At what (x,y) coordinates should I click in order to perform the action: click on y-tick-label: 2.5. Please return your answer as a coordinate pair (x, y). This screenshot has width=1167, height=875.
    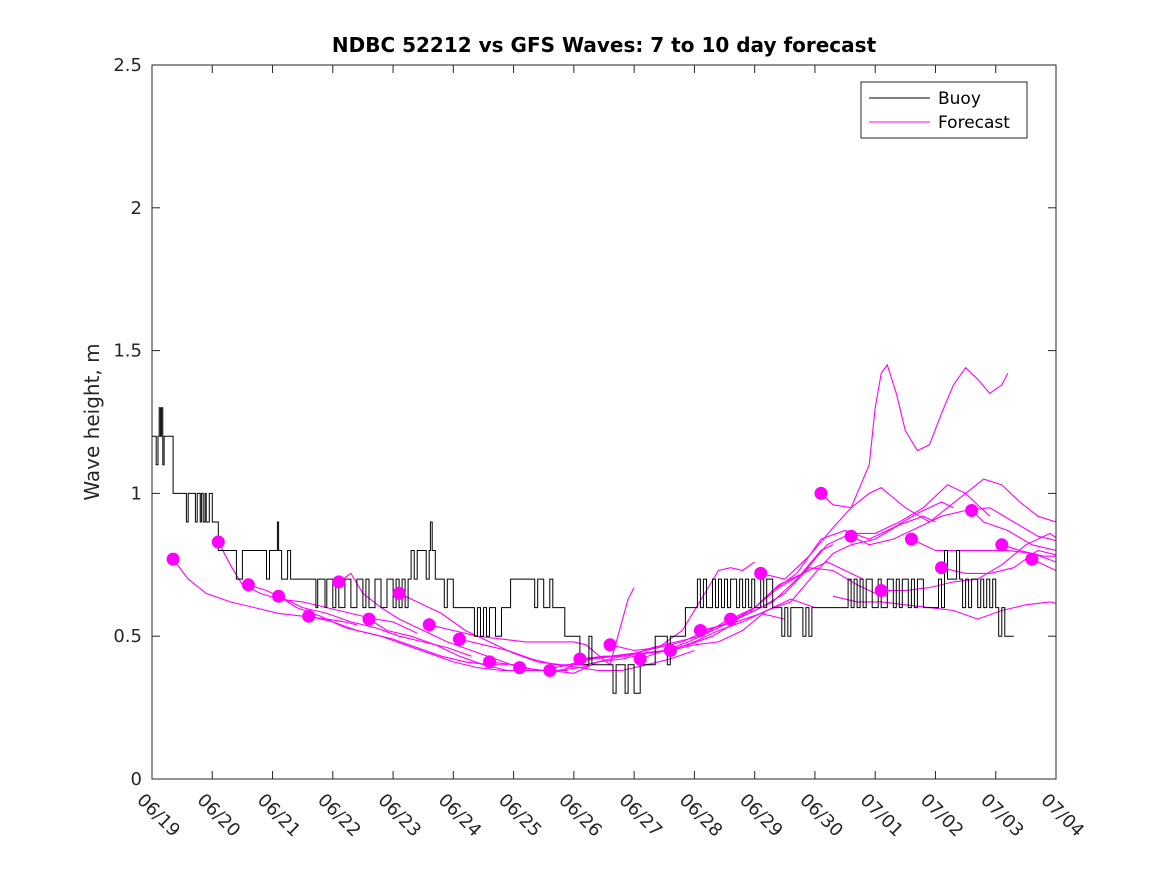
    Looking at the image, I should click on (127, 65).